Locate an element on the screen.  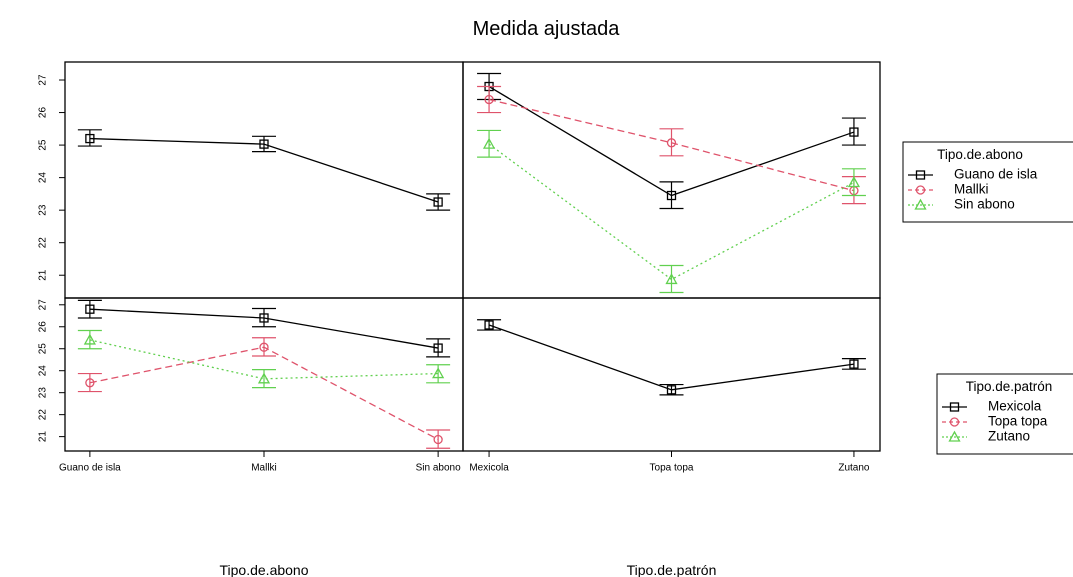
x-tick-label: Zutano is located at coordinates (854, 467).